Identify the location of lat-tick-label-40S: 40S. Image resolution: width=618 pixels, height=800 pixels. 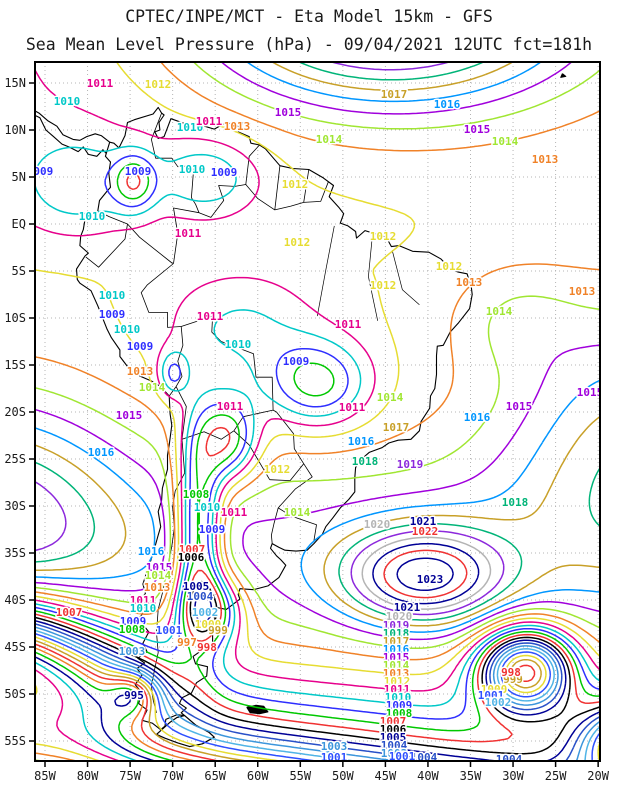
(15, 600).